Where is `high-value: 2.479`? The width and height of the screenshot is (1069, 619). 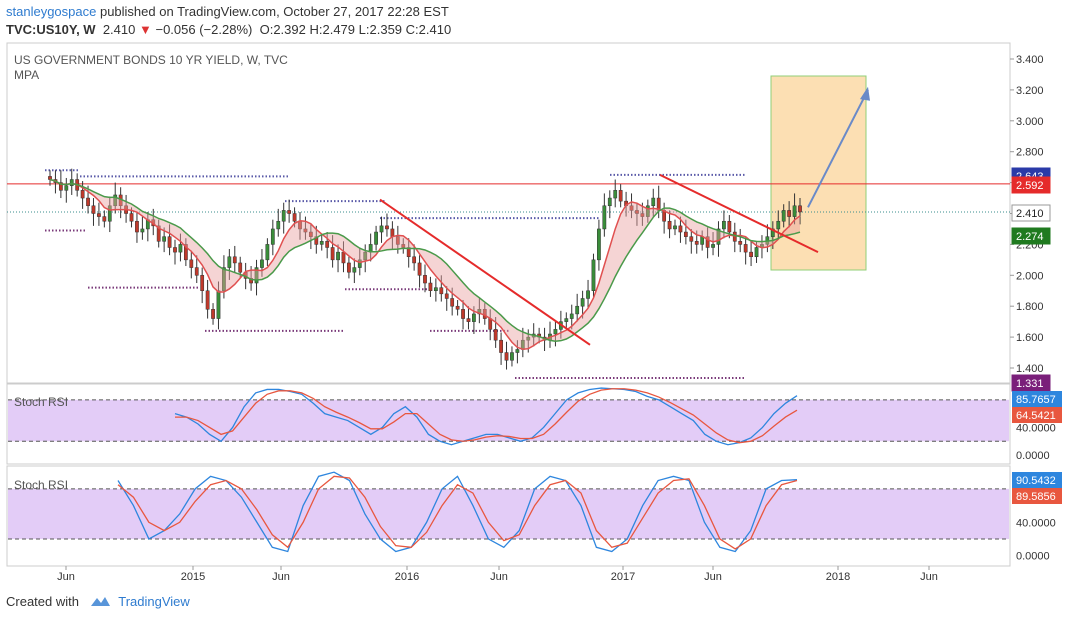
high-value: 2.479 is located at coordinates (339, 29).